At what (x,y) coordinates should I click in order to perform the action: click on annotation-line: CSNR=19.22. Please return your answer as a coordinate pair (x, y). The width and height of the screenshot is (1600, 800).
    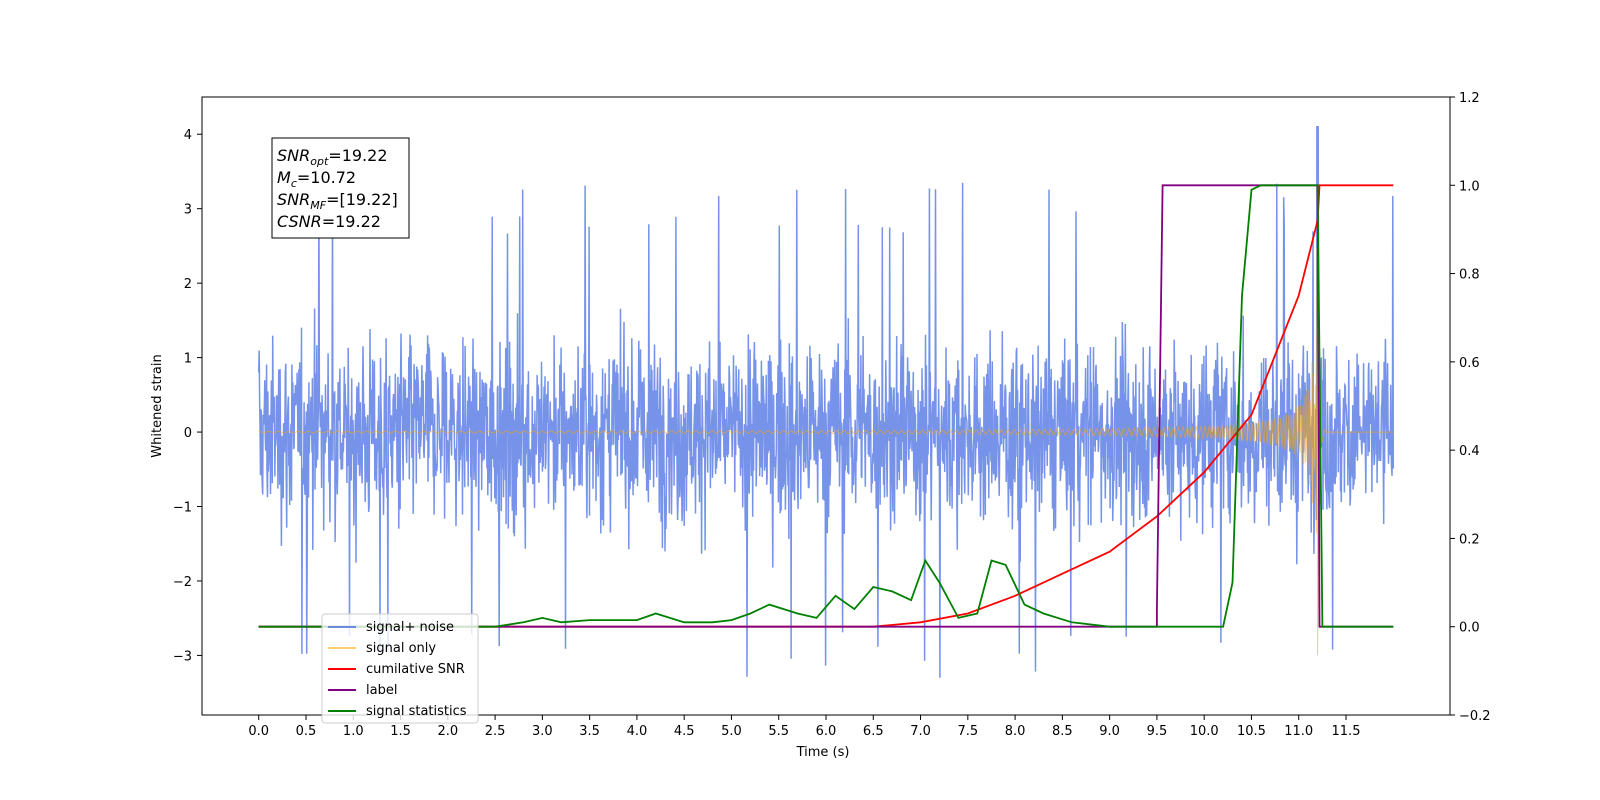
    Looking at the image, I should click on (329, 221).